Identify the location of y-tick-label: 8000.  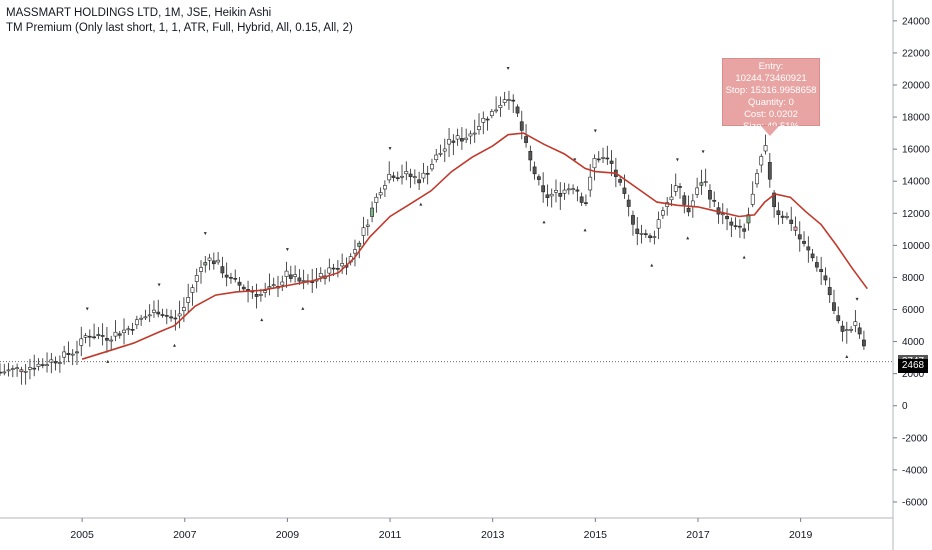
(913, 278).